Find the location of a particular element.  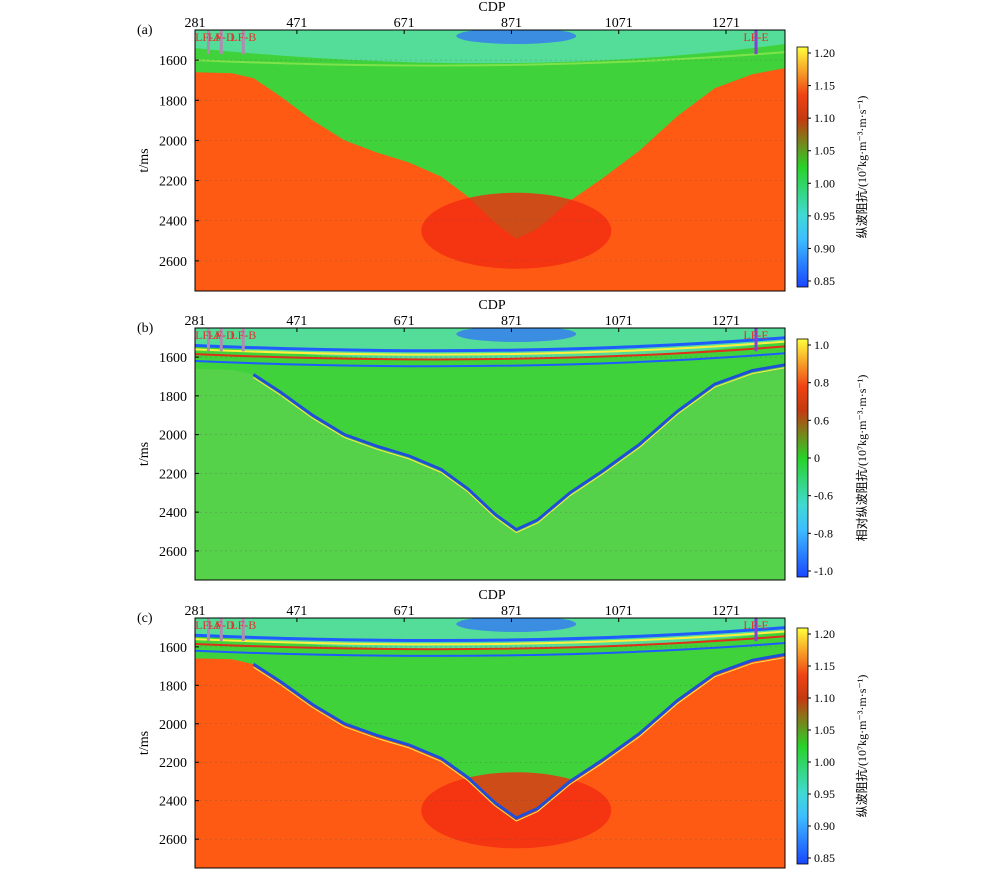

colorbar-tick-label: -0.6 is located at coordinates (823, 496).